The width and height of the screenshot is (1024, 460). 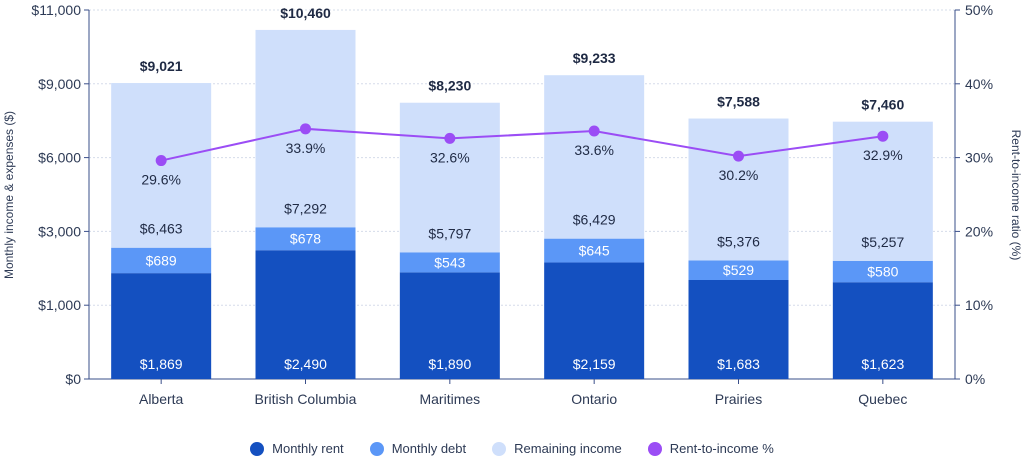 What do you see at coordinates (306, 148) in the screenshot?
I see `rent-to-income-label: 33.9%` at bounding box center [306, 148].